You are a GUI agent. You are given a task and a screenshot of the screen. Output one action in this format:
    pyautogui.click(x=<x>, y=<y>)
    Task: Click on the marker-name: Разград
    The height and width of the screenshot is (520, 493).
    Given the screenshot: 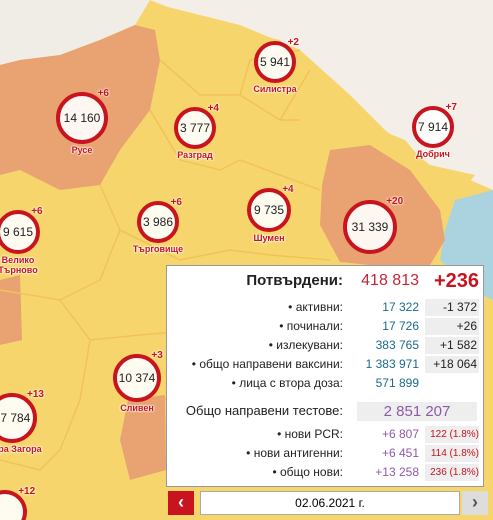 What is the action you would take?
    pyautogui.click(x=195, y=155)
    